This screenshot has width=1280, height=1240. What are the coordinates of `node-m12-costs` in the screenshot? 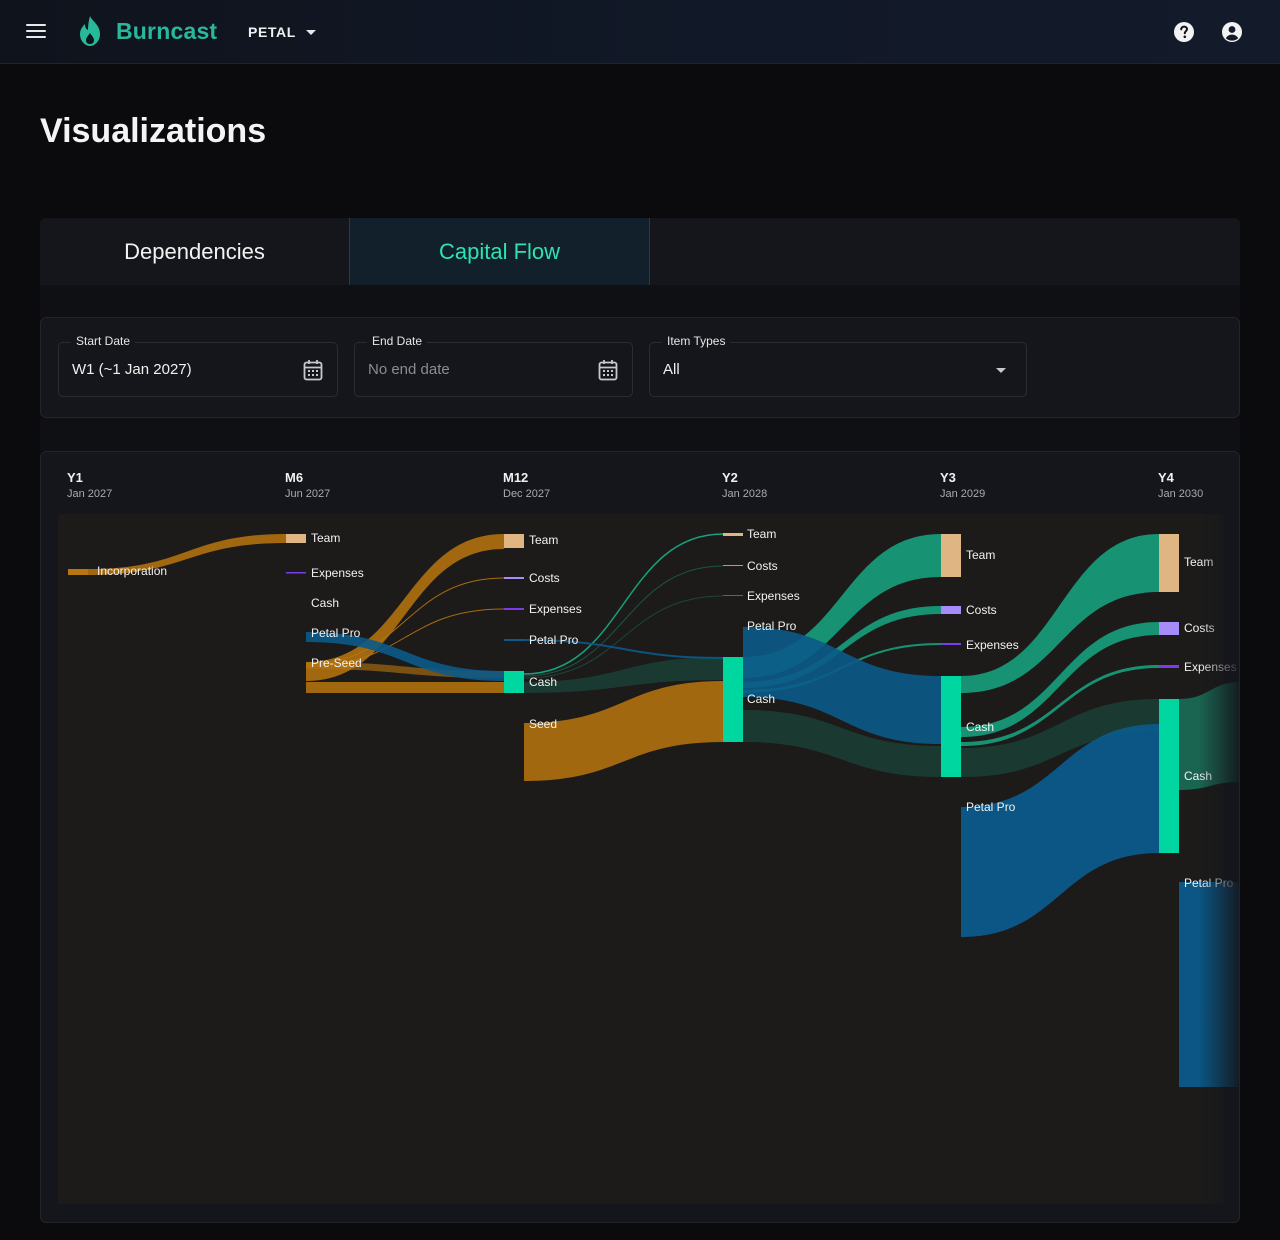 It's located at (514, 578).